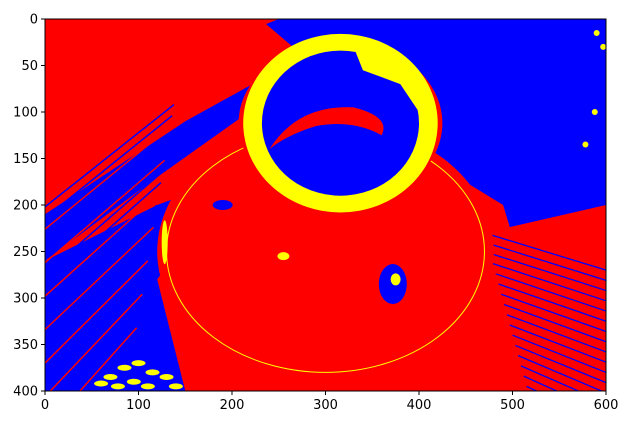  I want to click on x-tick-label: 200, so click(232, 405).